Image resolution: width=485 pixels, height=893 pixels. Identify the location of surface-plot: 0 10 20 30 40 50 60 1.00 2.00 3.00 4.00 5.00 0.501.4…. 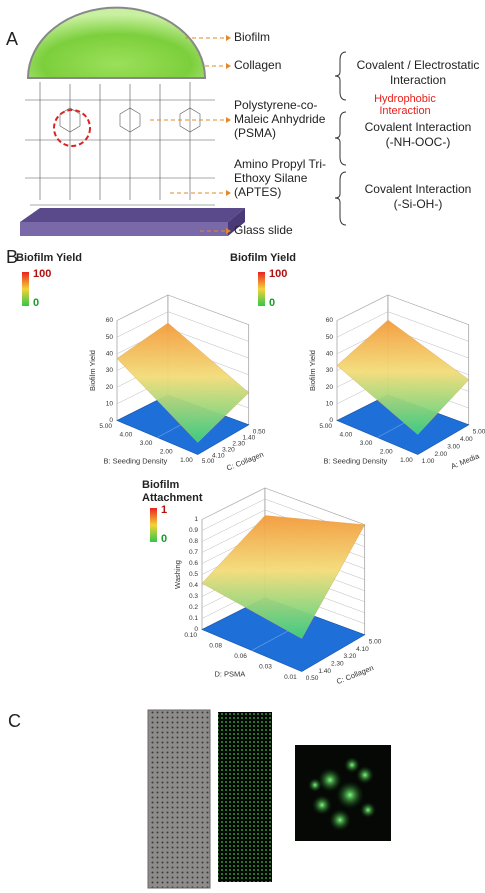
(141, 362).